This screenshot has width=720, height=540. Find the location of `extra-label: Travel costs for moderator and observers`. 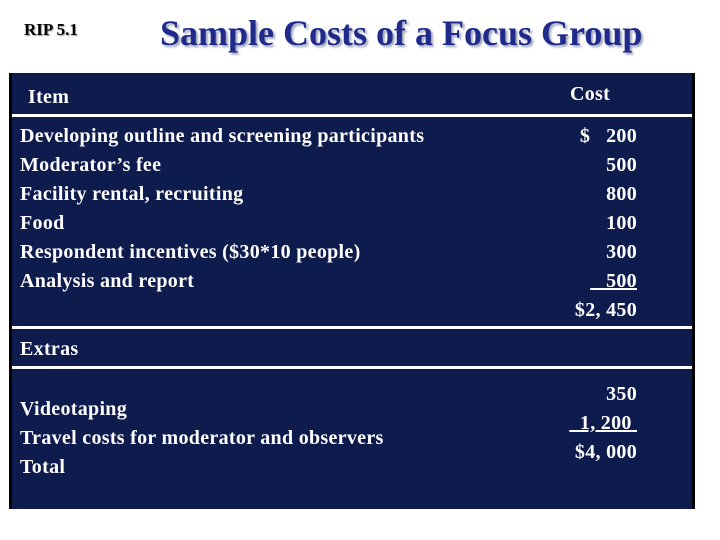

extra-label: Travel costs for moderator and observers is located at coordinates (202, 438).